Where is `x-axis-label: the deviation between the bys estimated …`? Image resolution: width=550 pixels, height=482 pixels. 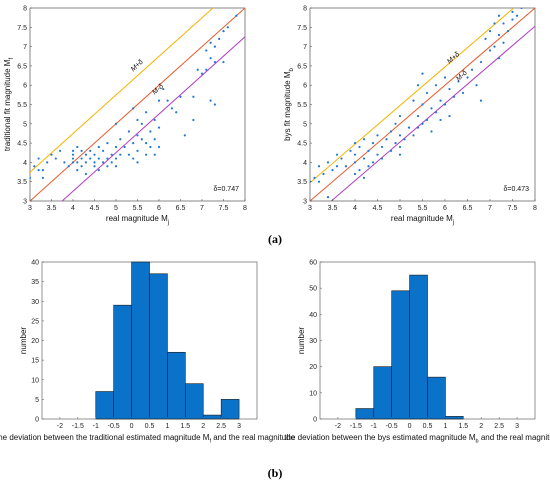 x-axis-label: the deviation between the bys estimated … is located at coordinates (417, 439).